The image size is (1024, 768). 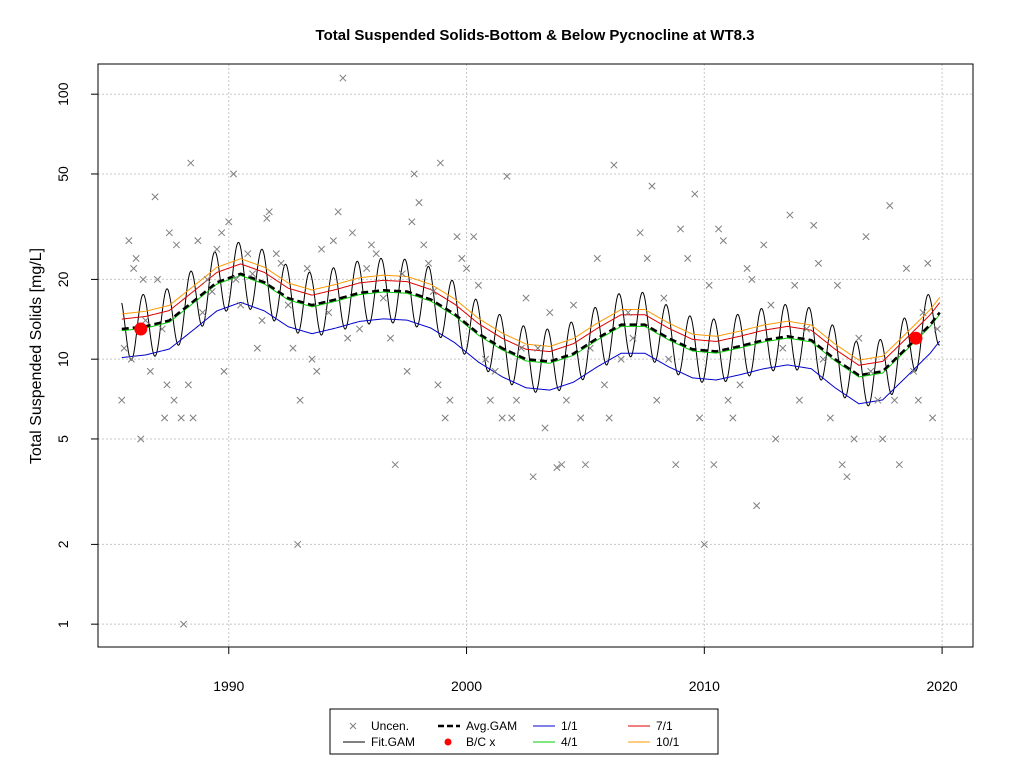 What do you see at coordinates (63, 624) in the screenshot?
I see `y-tick-label: 1` at bounding box center [63, 624].